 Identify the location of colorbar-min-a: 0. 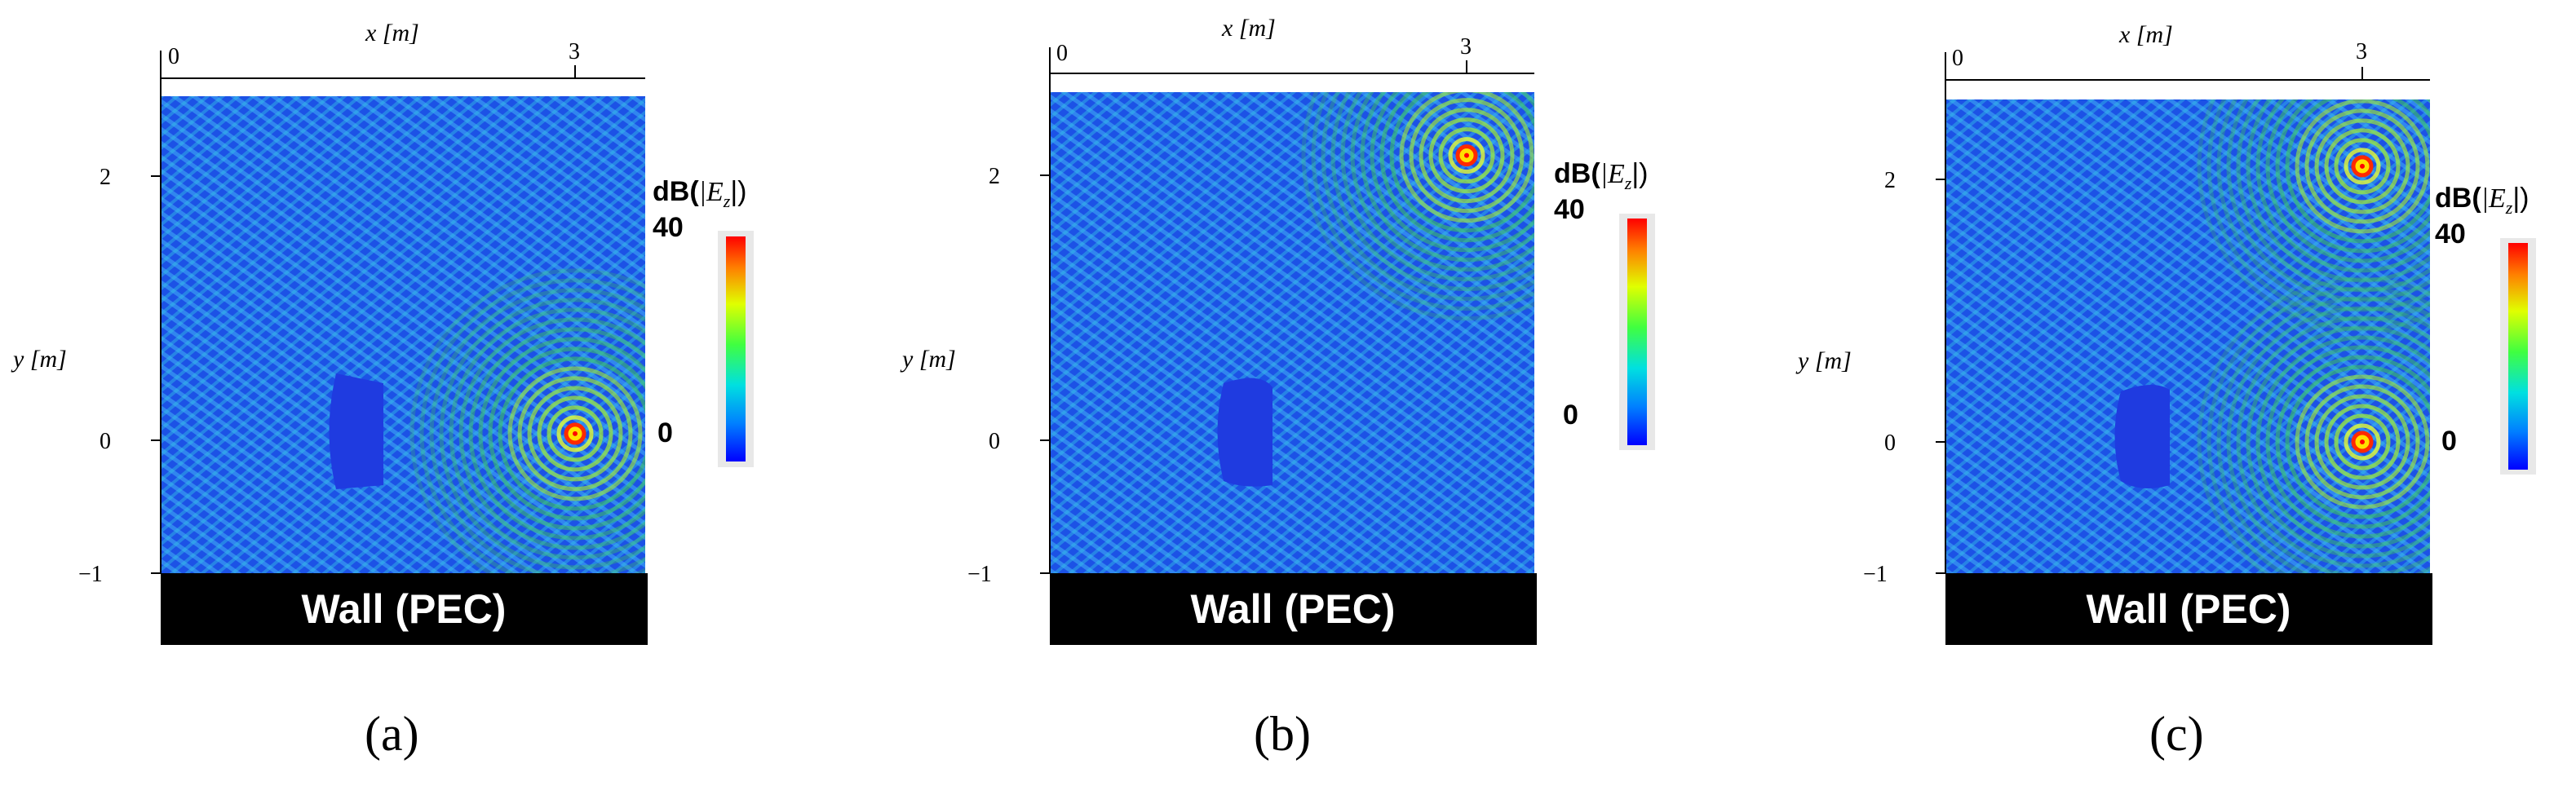
(665, 432).